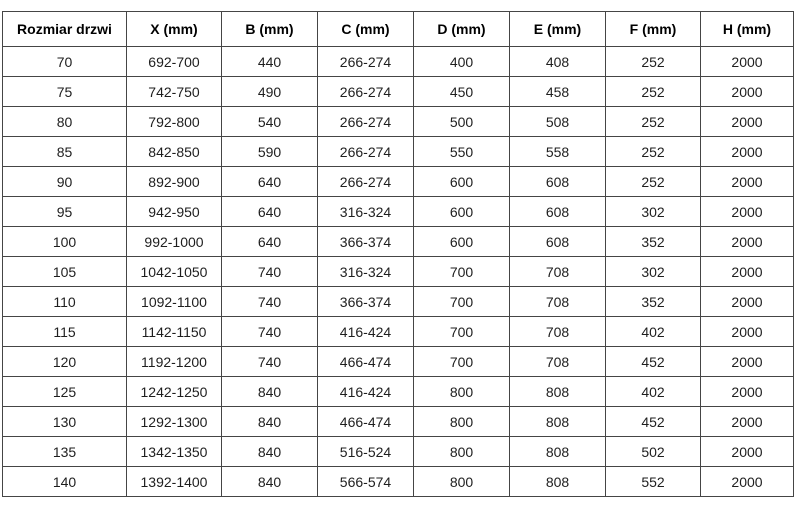 The width and height of the screenshot is (800, 512). Describe the element at coordinates (398, 151) in the screenshot. I see `table-row: 85 842-850 590 266-274 550 558 252 2000` at that location.